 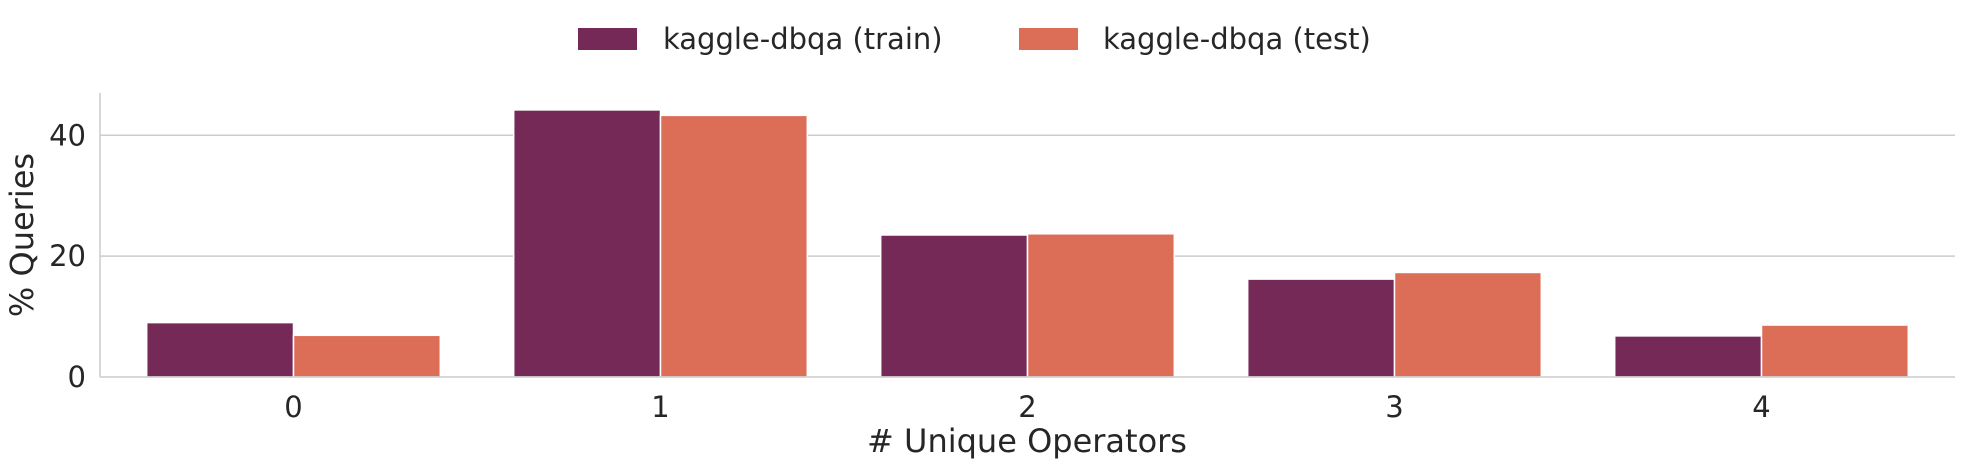 What do you see at coordinates (1027, 441) in the screenshot?
I see `x-axis-title: # Unique Operators` at bounding box center [1027, 441].